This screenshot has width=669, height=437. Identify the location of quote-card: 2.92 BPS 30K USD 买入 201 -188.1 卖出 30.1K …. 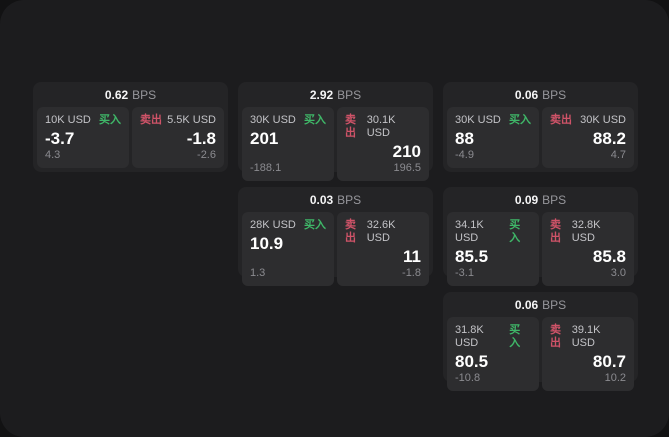
(335, 131).